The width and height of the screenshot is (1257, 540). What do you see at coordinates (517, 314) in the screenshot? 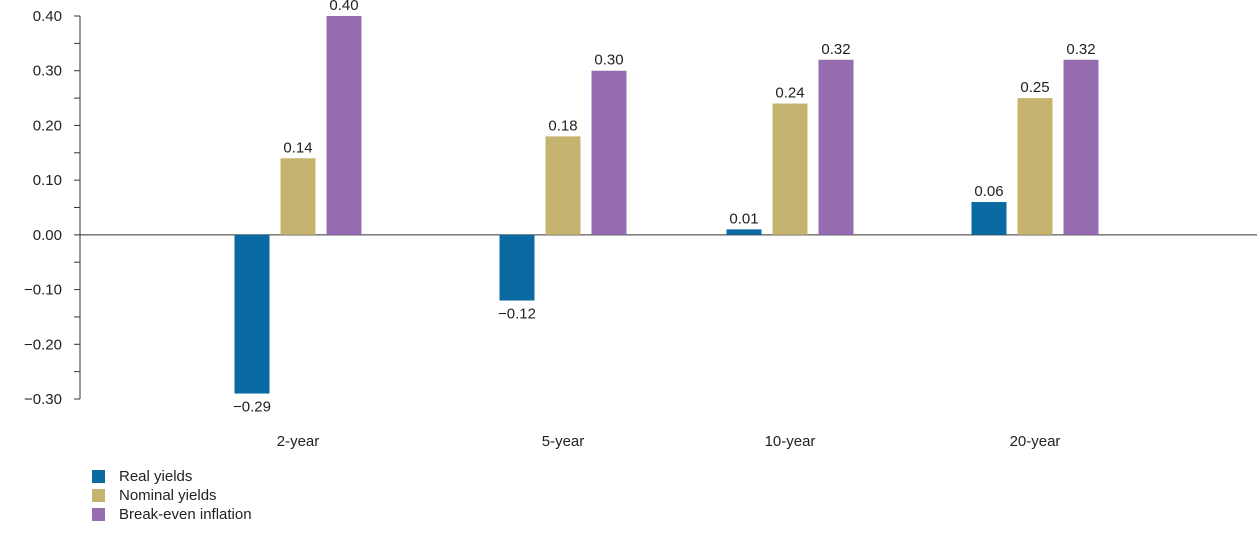
I see `data-label: −0.12` at bounding box center [517, 314].